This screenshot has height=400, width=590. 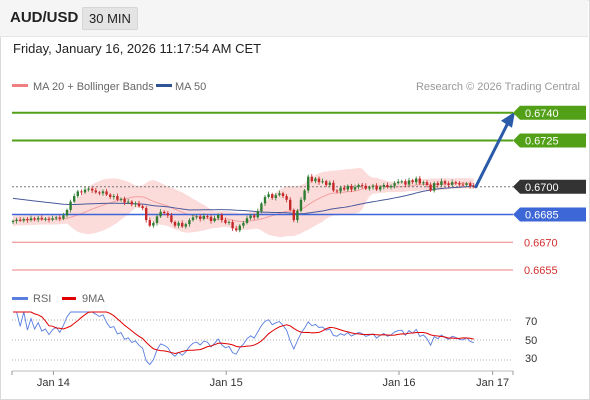 I want to click on level-label-5: 0.6655, so click(x=541, y=271).